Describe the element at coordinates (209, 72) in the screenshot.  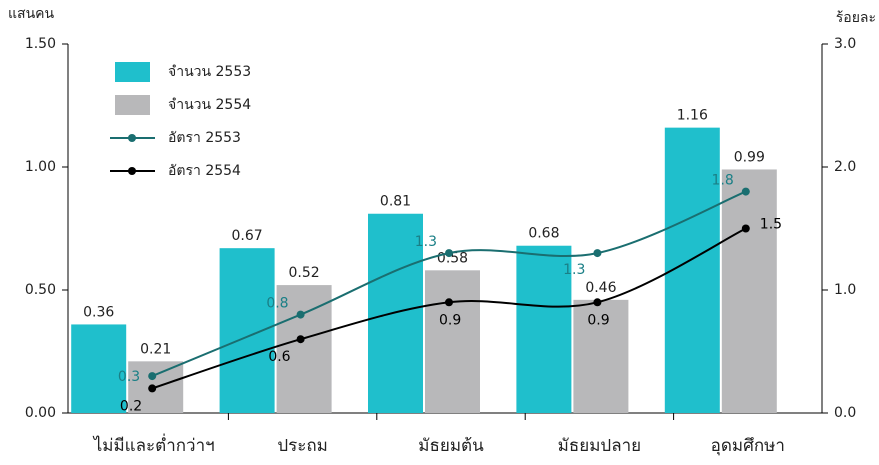
I see `legend-label: จำนวน 2553` at that location.